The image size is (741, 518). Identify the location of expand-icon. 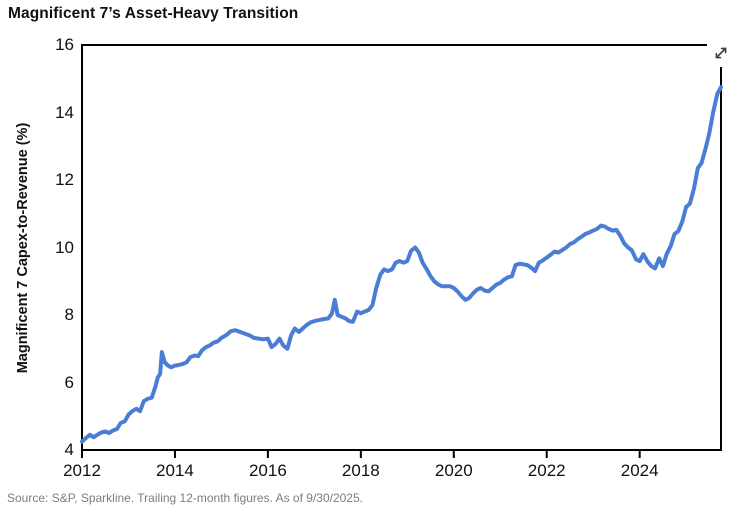
(721, 53).